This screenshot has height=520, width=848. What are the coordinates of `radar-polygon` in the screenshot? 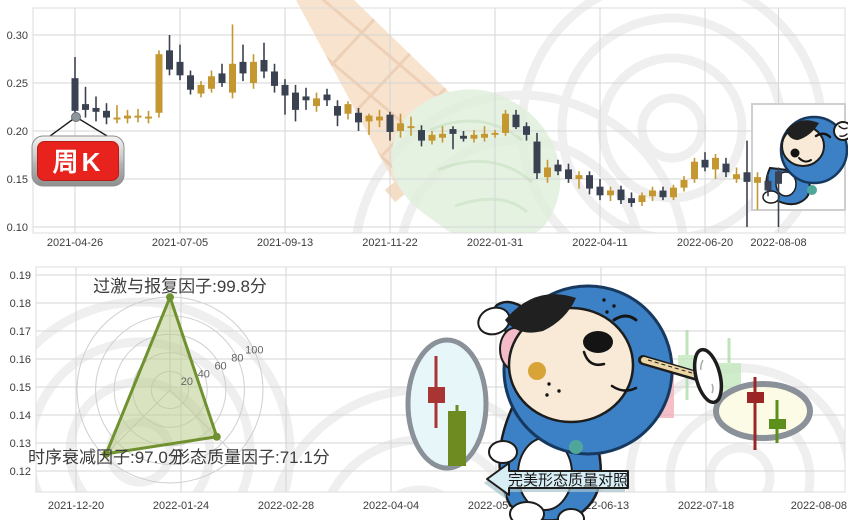 It's located at (161, 375).